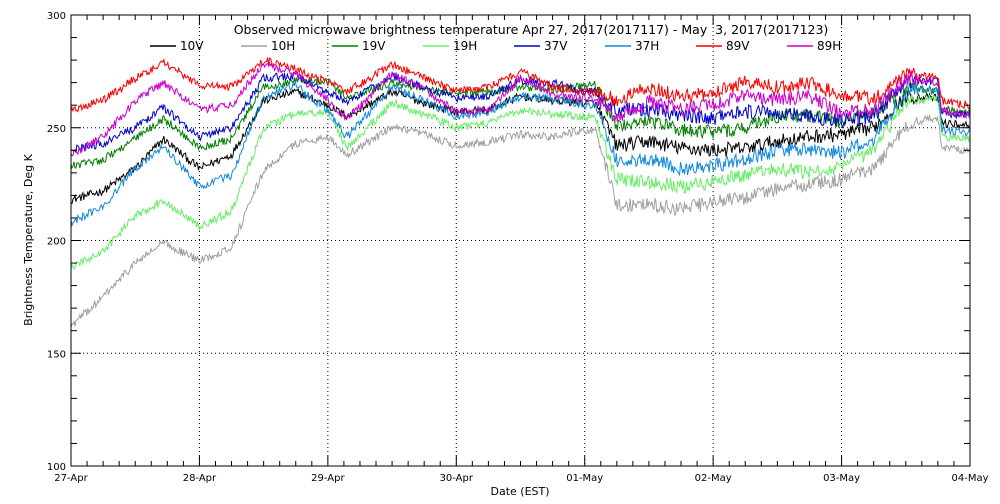 The width and height of the screenshot is (1000, 504). Describe the element at coordinates (71, 478) in the screenshot. I see `x-tick-label: 27-Apr` at that location.